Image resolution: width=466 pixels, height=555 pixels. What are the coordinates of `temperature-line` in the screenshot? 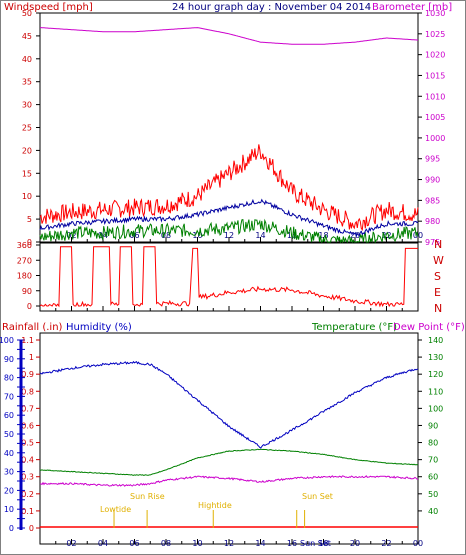 It's located at (229, 462).